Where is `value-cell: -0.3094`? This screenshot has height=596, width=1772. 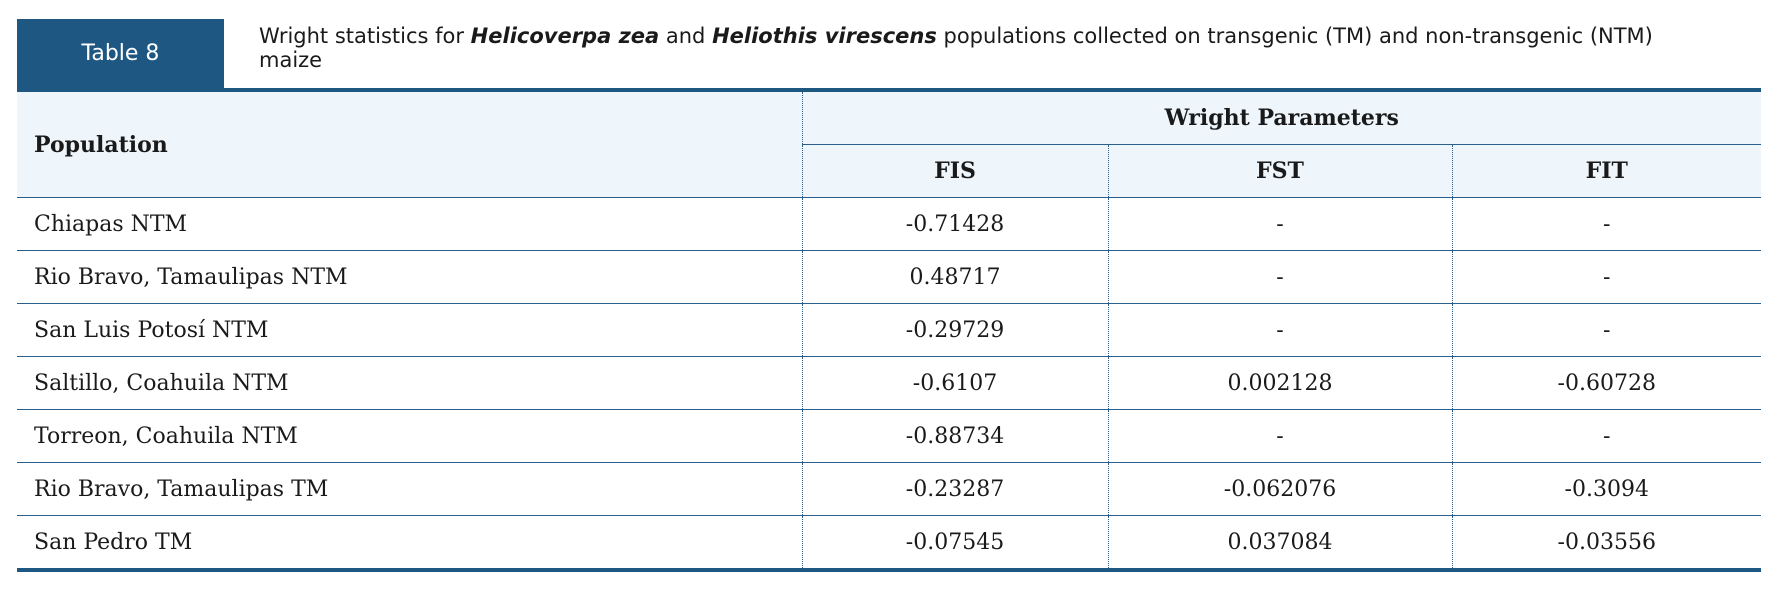 value-cell: -0.3094 is located at coordinates (1606, 489).